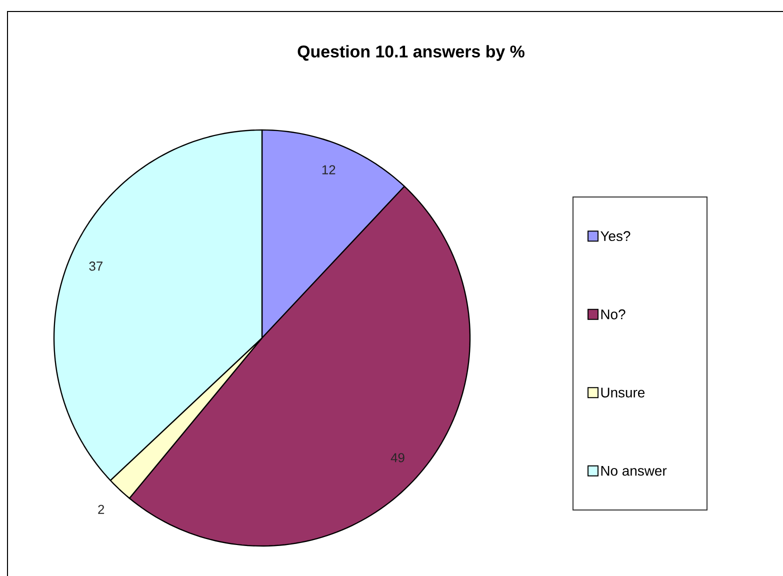 The image size is (783, 576). What do you see at coordinates (95, 266) in the screenshot?
I see `data-label: 37` at bounding box center [95, 266].